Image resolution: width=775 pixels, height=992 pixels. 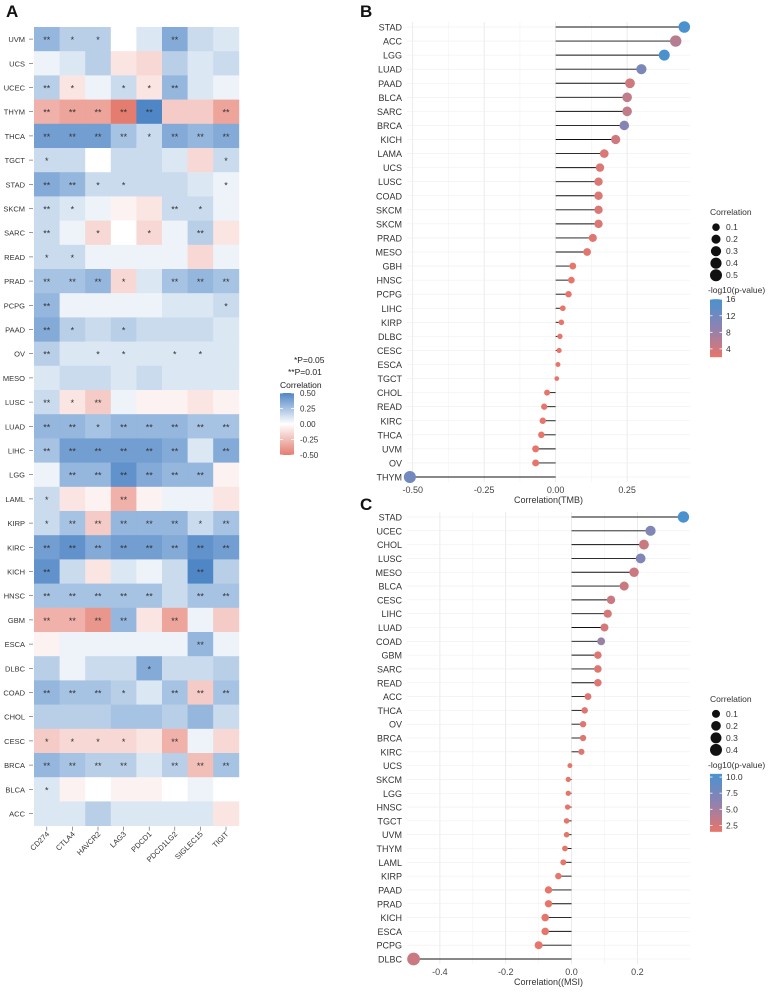 What do you see at coordinates (15, 402) in the screenshot?
I see `heatmap-row-label: LUSC` at bounding box center [15, 402].